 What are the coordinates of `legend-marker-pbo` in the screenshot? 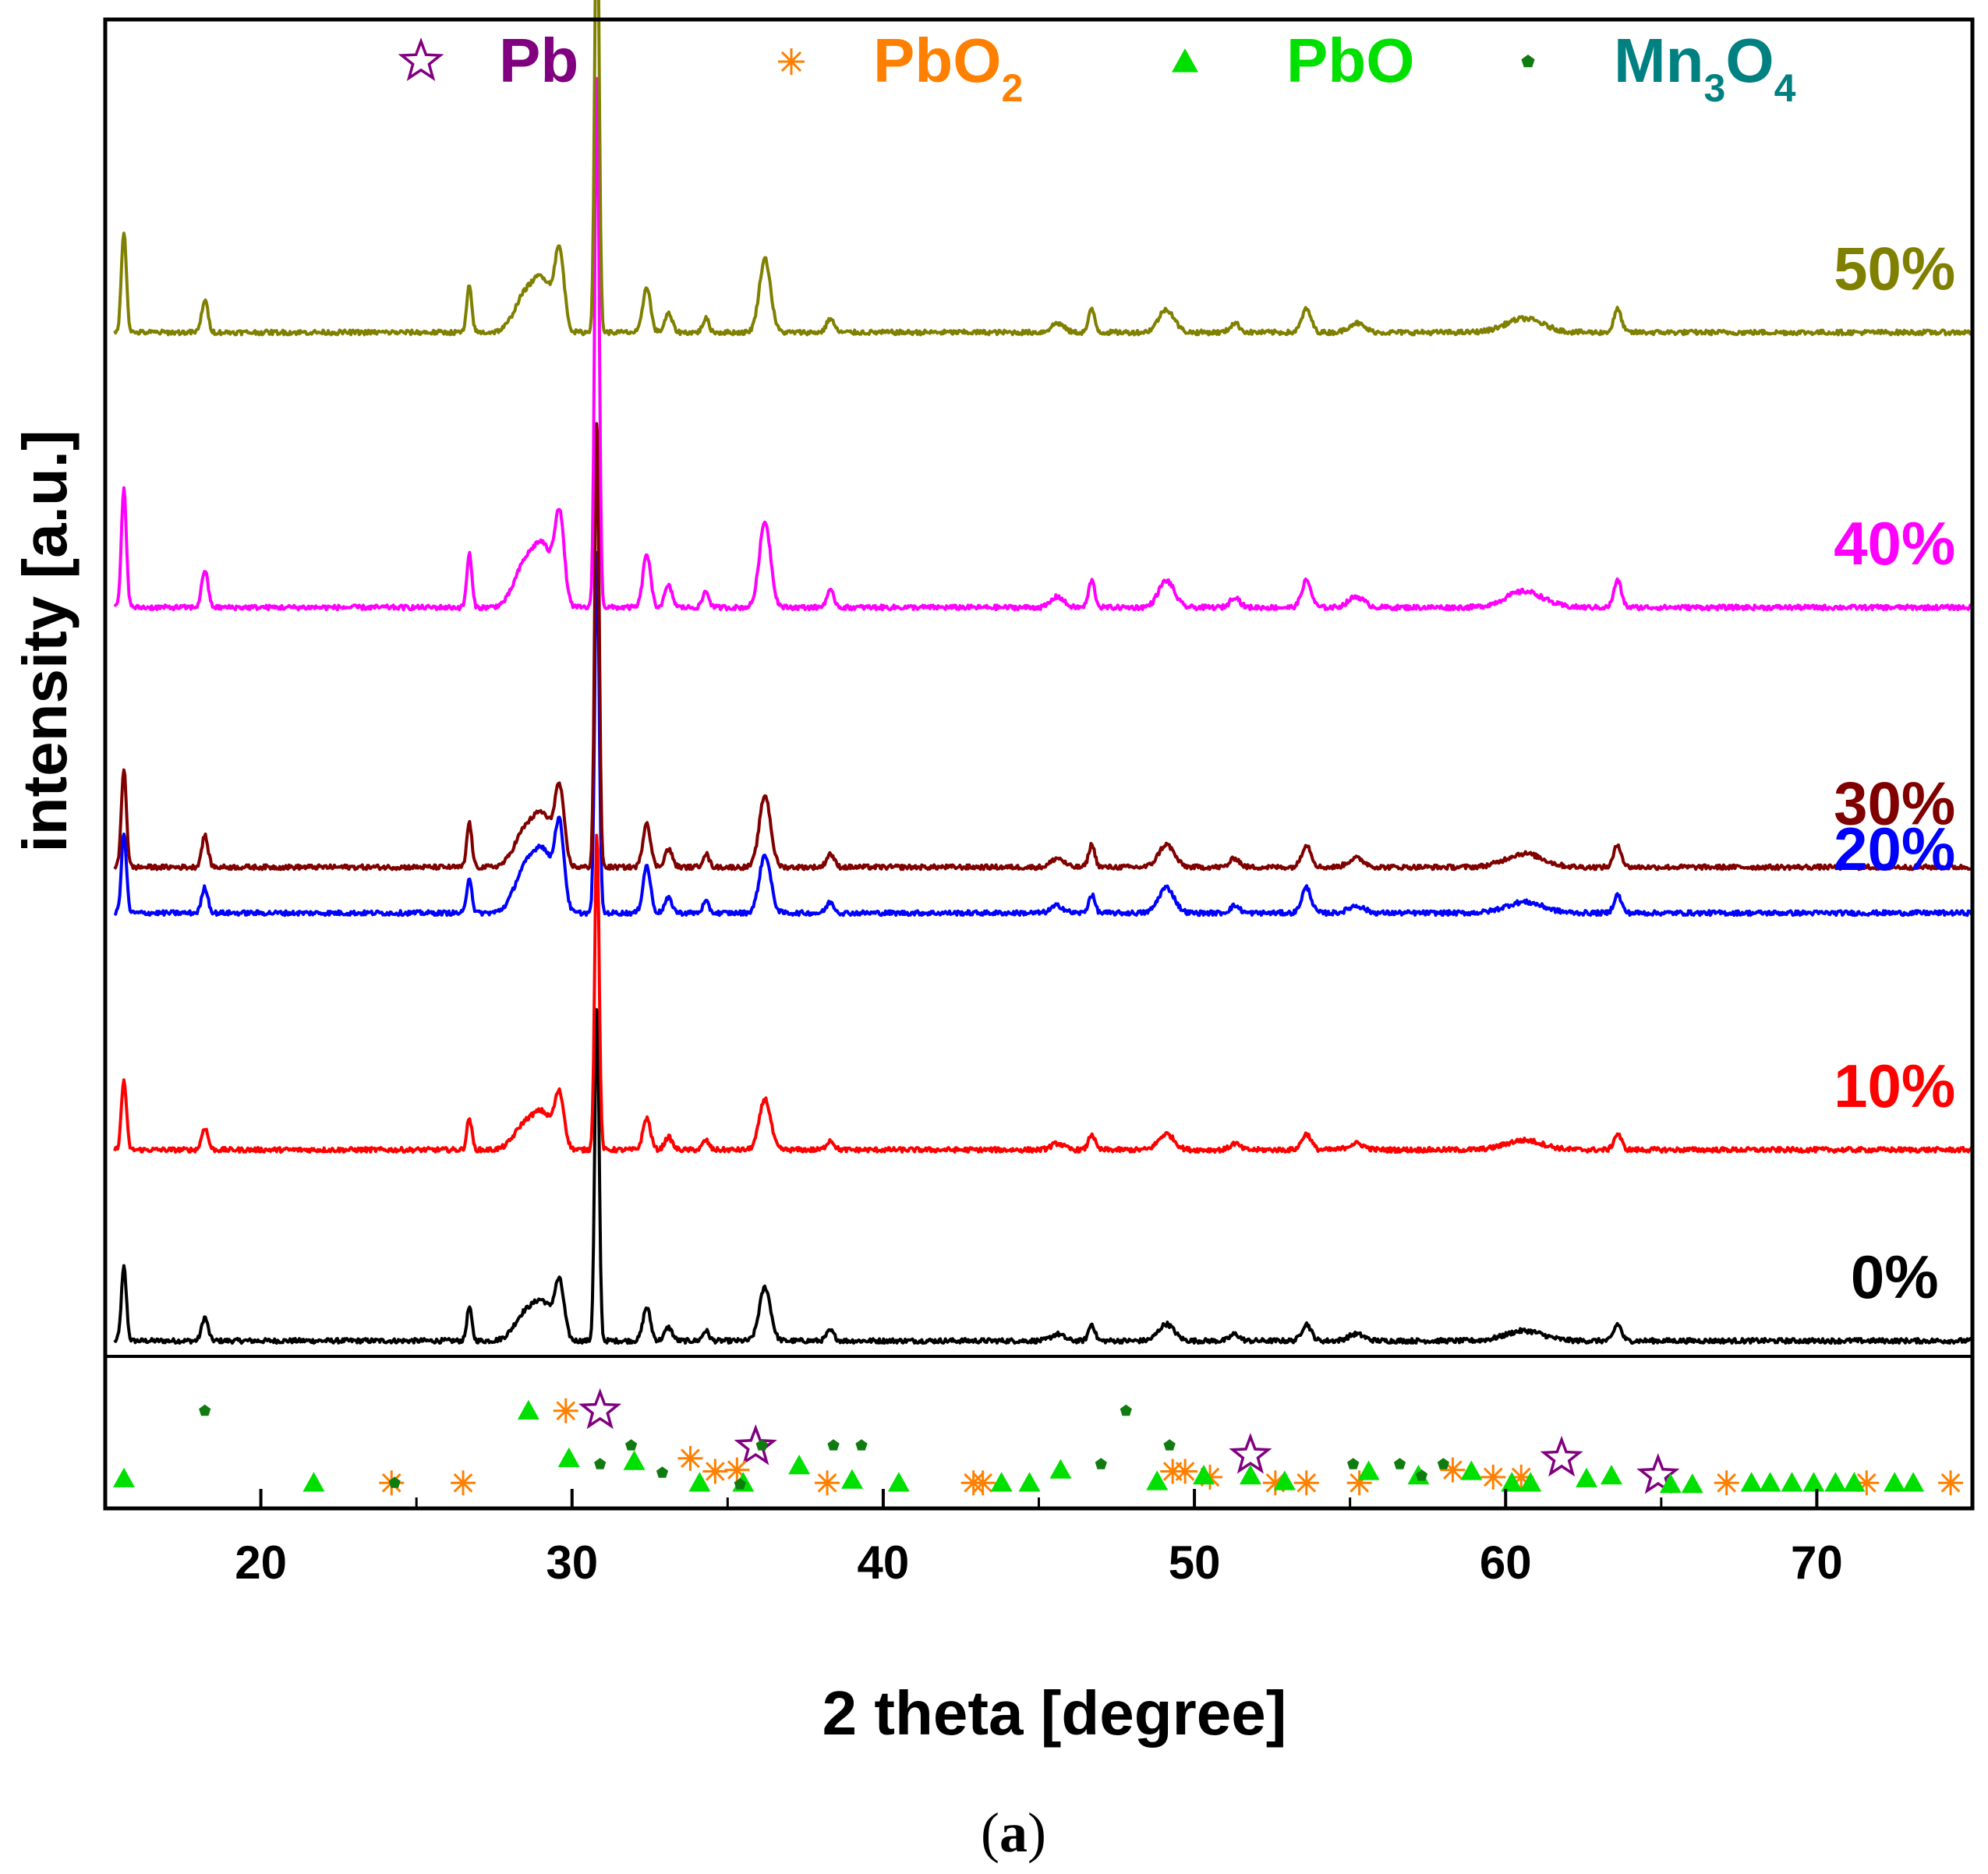 It's located at (1185, 60).